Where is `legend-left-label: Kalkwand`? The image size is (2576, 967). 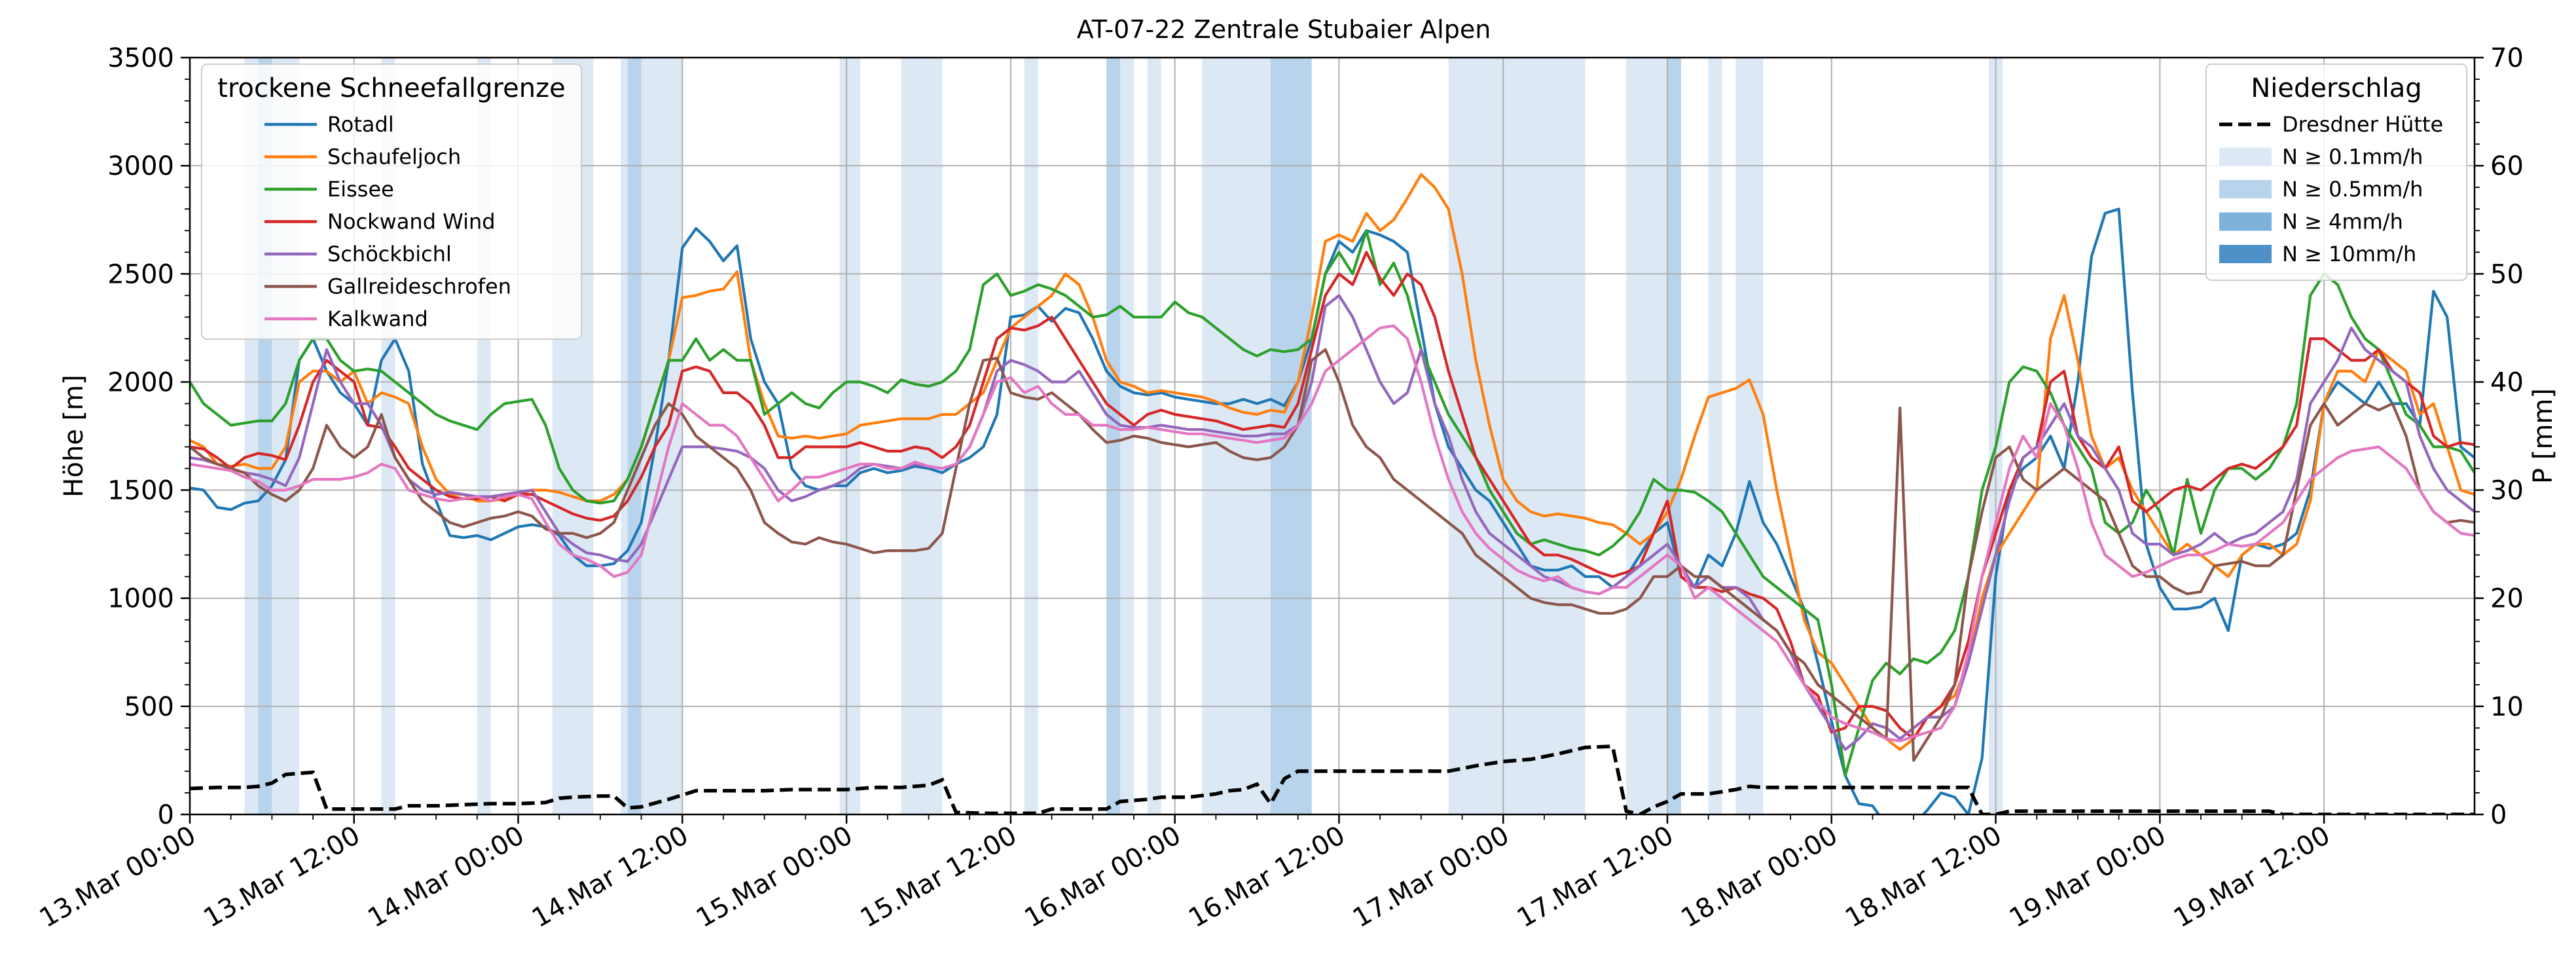 legend-left-label: Kalkwand is located at coordinates (377, 318).